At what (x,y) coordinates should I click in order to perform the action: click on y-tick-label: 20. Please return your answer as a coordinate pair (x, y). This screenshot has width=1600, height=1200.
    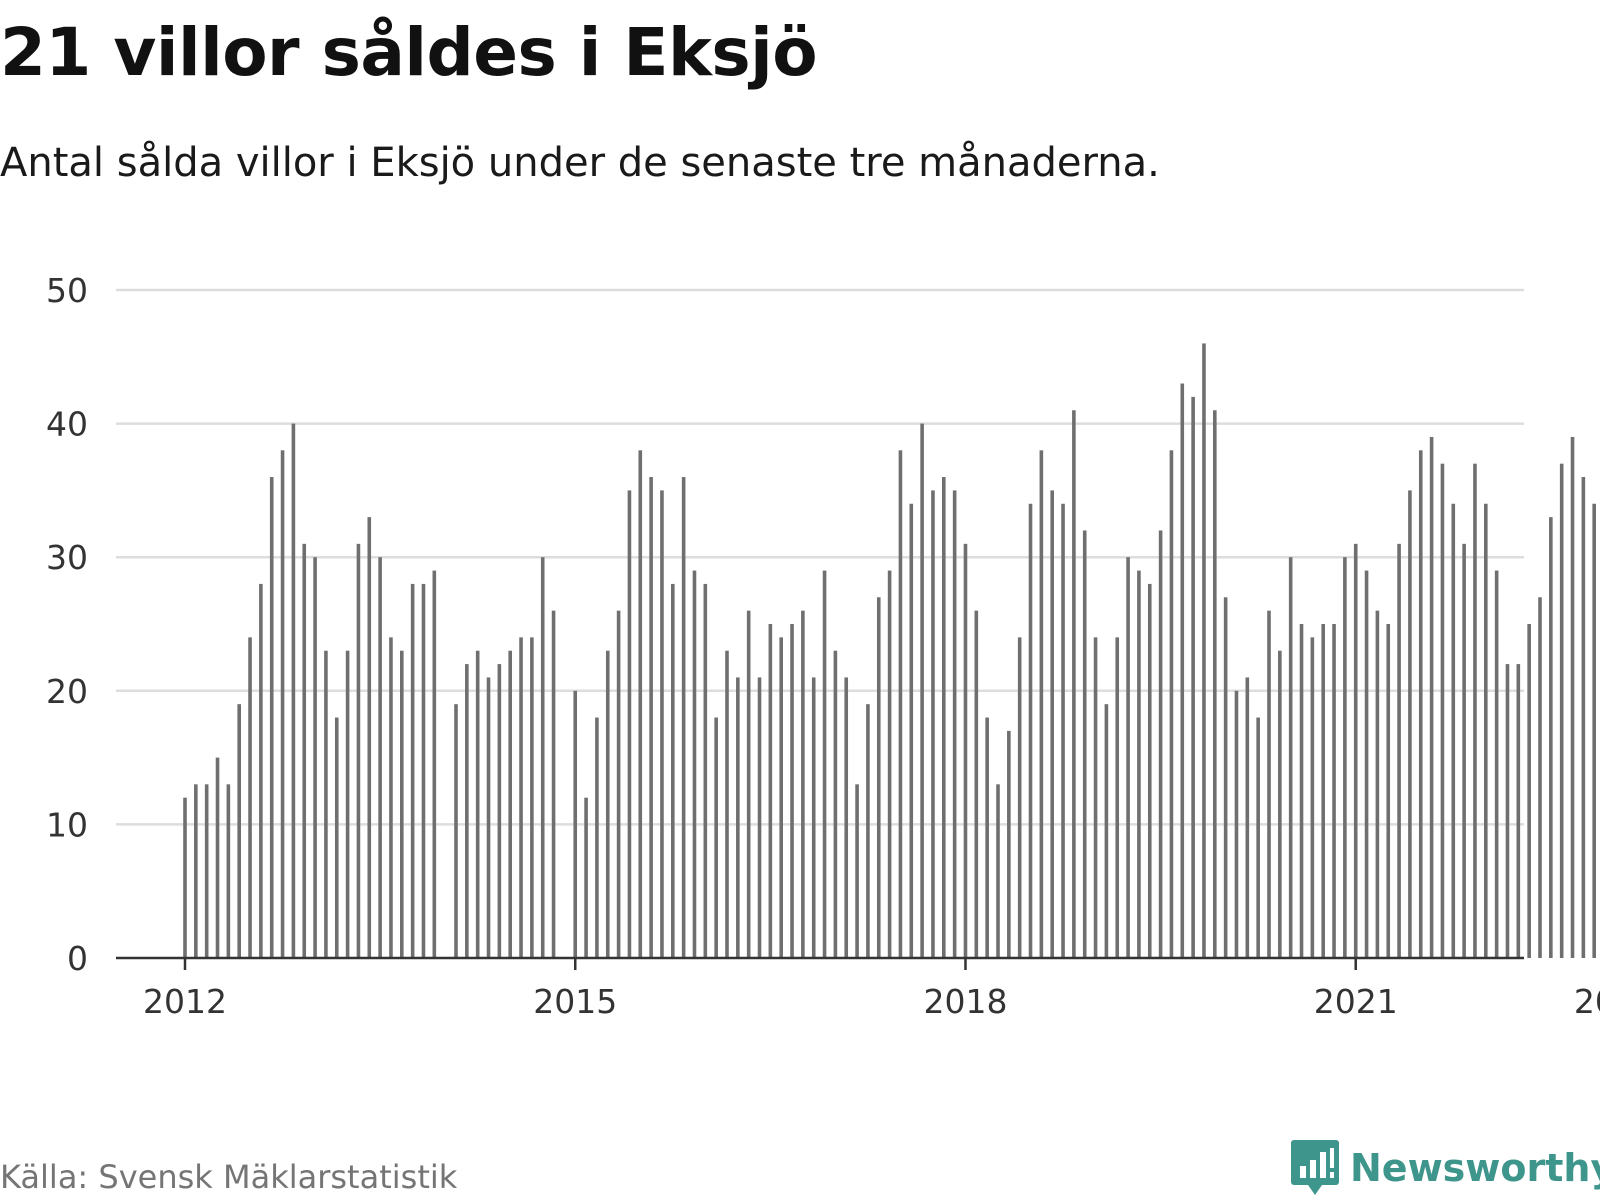
    Looking at the image, I should click on (67, 691).